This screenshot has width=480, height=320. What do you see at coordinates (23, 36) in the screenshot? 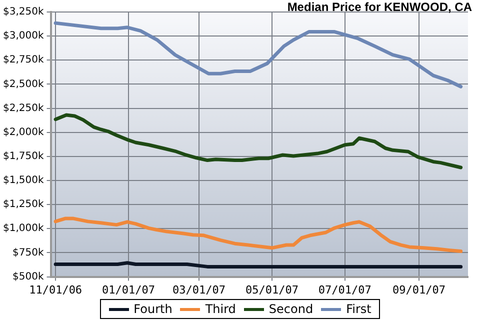
I see `y-tick-label: $3,000k` at bounding box center [23, 36].